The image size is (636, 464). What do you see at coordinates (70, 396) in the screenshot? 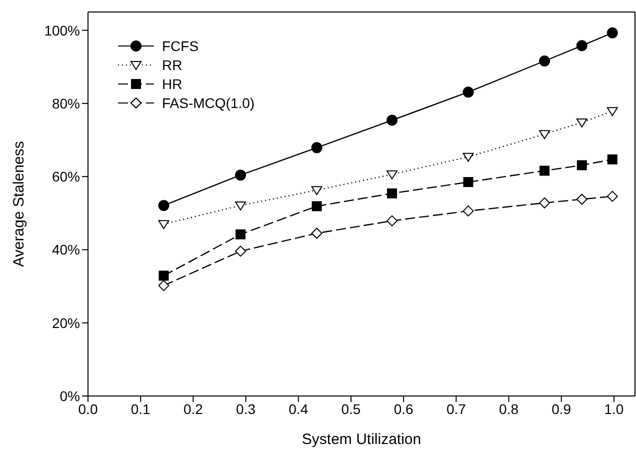
I see `y-tick-label: 0%` at bounding box center [70, 396].